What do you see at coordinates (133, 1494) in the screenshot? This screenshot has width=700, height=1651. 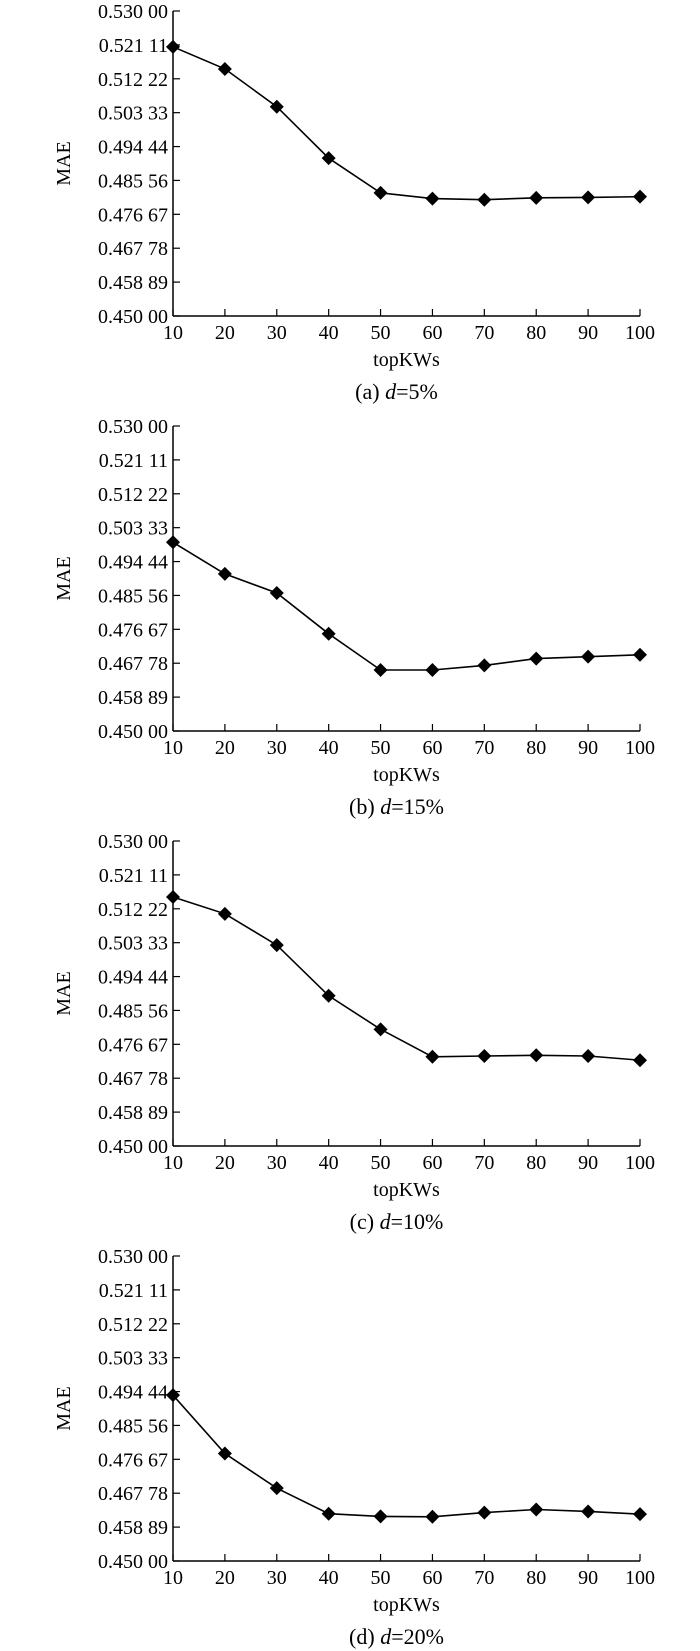 I see `chart-3-y-tick-label: 0.467 78` at bounding box center [133, 1494].